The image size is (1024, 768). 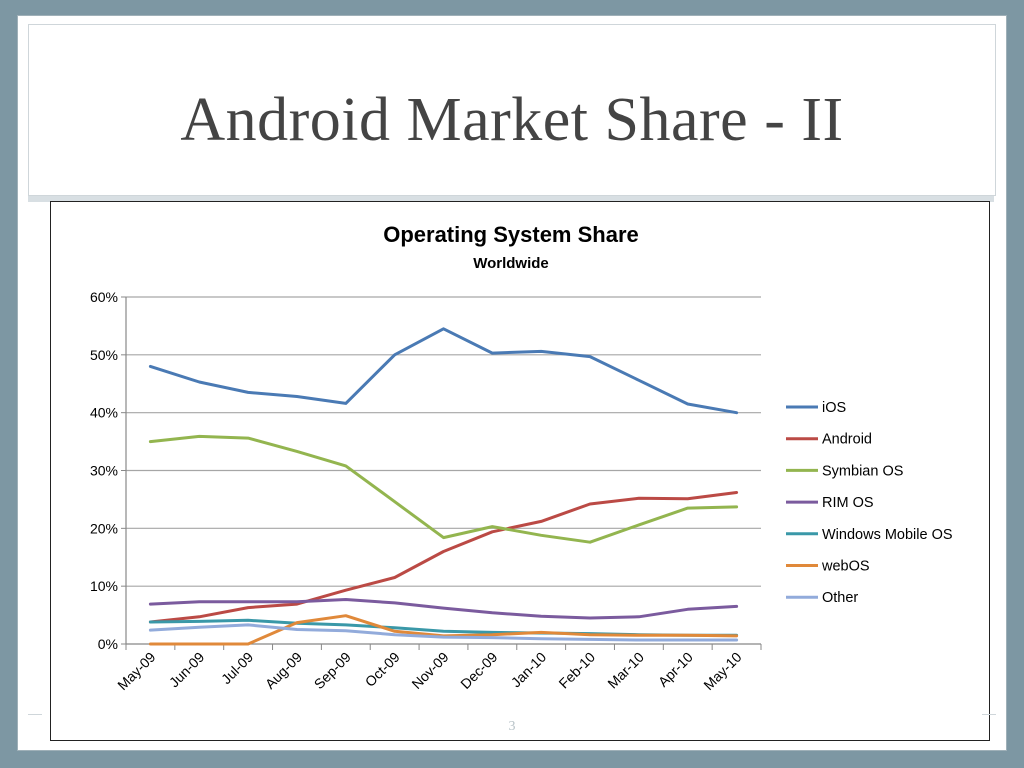 I want to click on x-tick-label: Jul-09, so click(x=237, y=668).